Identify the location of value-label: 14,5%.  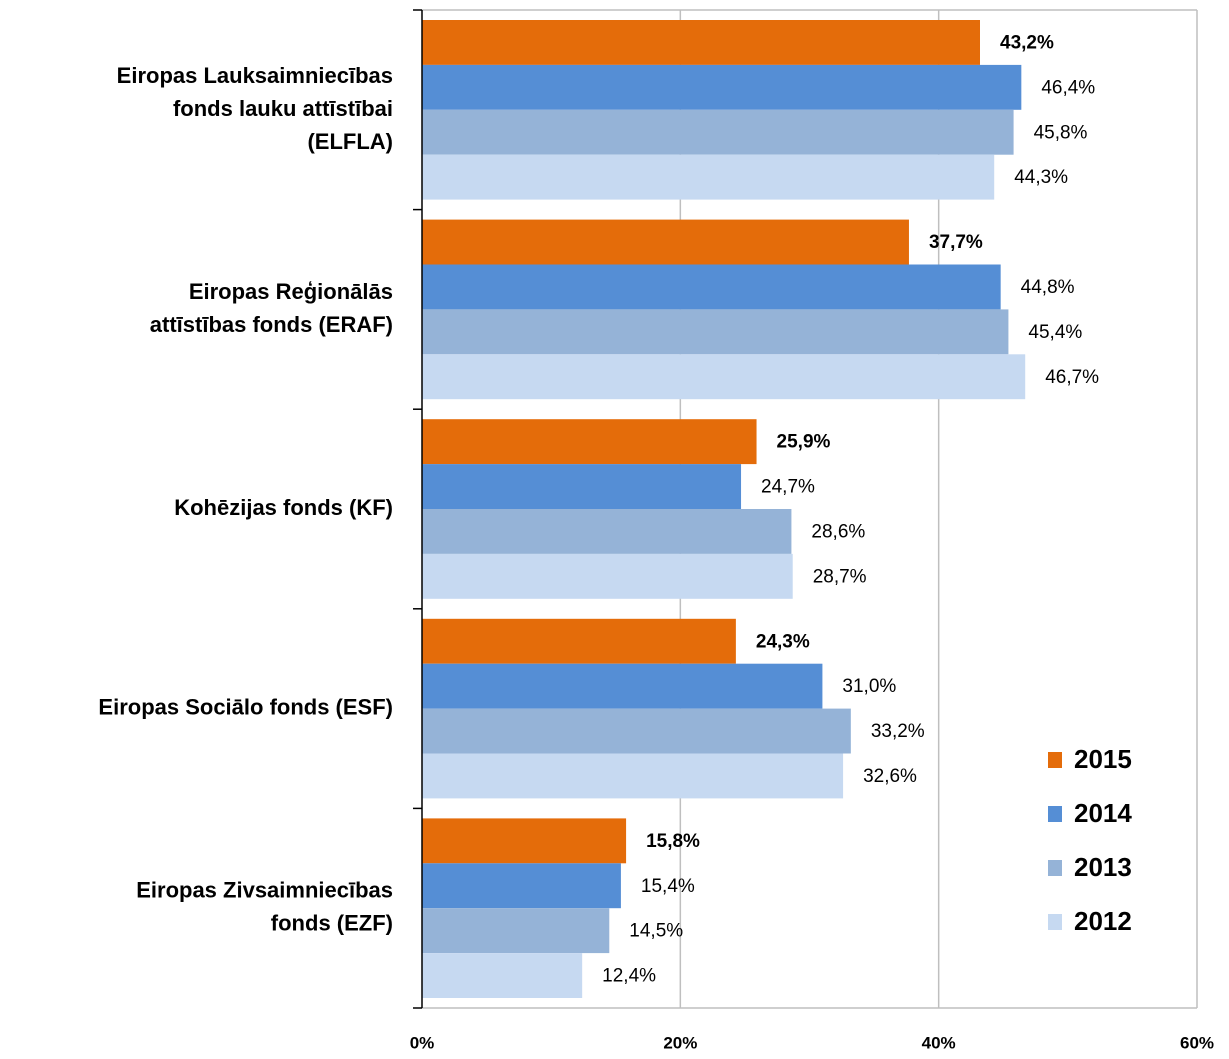
(656, 931).